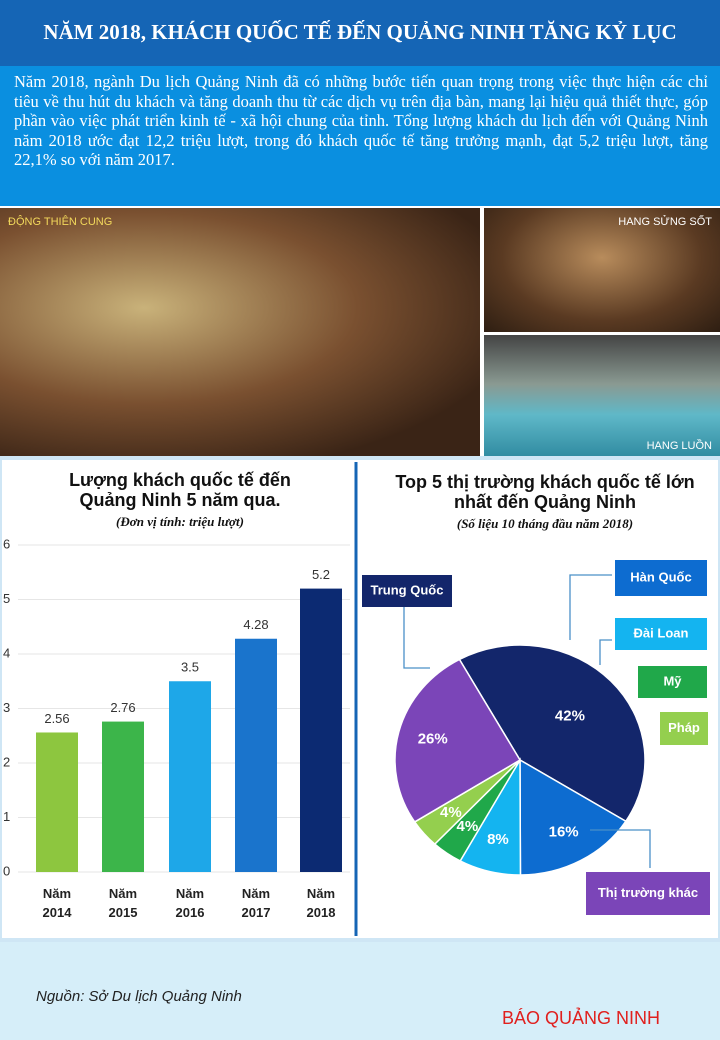 Image resolution: width=720 pixels, height=1040 pixels. What do you see at coordinates (321, 903) in the screenshot?
I see `x-tick-label: Năm 2018` at bounding box center [321, 903].